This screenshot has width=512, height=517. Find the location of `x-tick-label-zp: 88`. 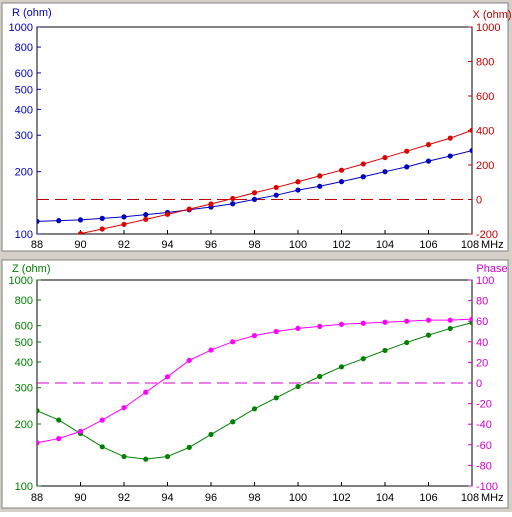

x-tick-label-zp: 88 is located at coordinates (37, 498).